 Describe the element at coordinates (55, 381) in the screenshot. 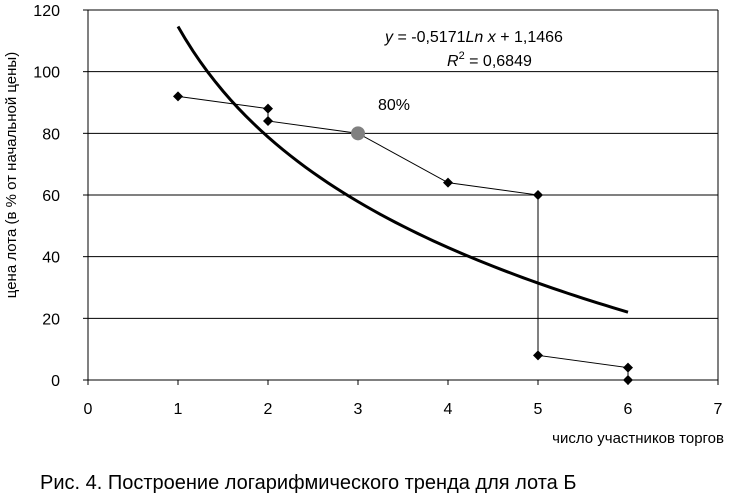

I see `y-tick-label: 0` at that location.